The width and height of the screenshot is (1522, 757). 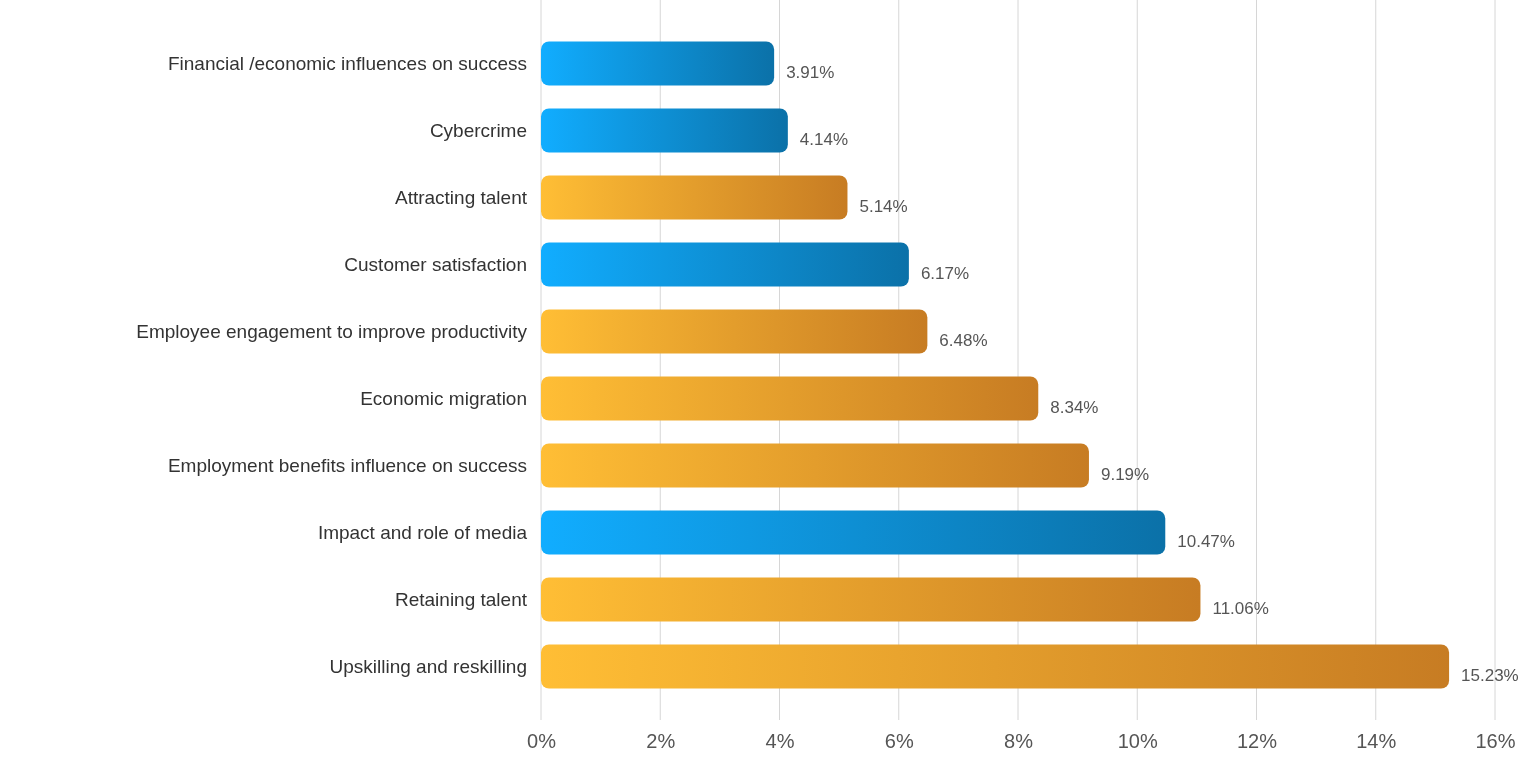 What do you see at coordinates (1125, 474) in the screenshot?
I see `data-label: 9.19%` at bounding box center [1125, 474].